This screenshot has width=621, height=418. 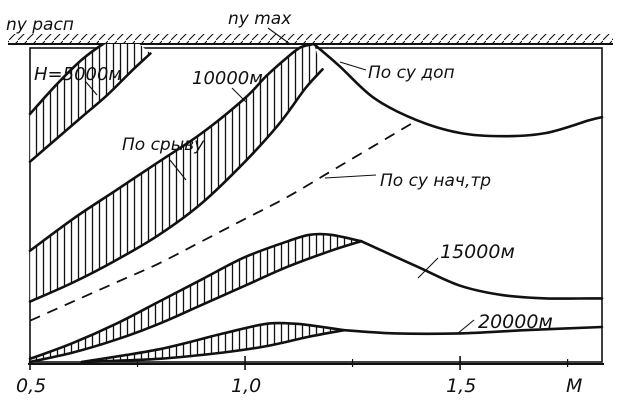 What do you see at coordinates (163, 145) in the screenshot?
I see `annotation-po-sryvu: По срыву` at bounding box center [163, 145].